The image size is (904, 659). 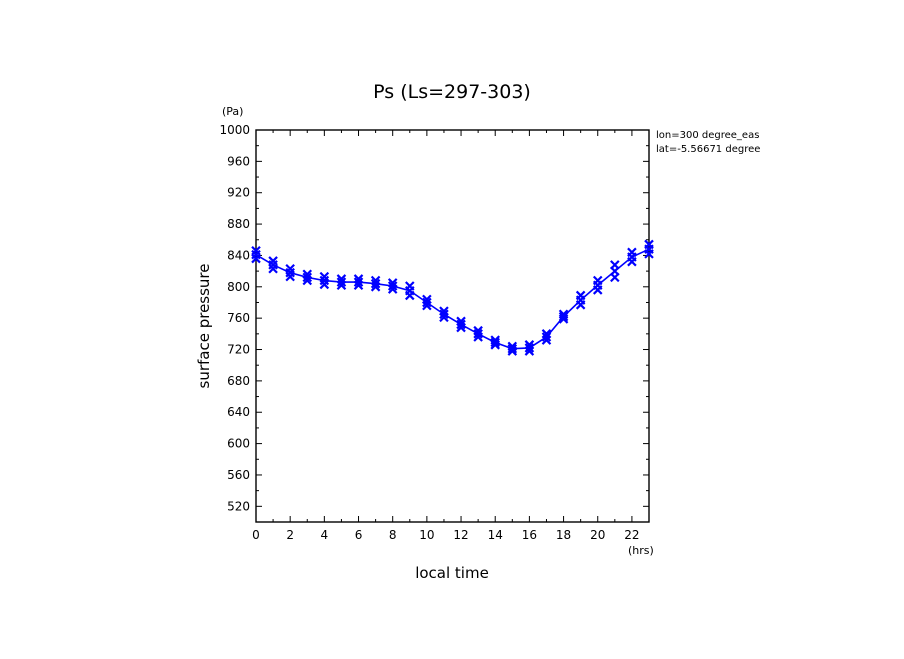 What do you see at coordinates (238, 444) in the screenshot?
I see `y-tick-label: 600` at bounding box center [238, 444].